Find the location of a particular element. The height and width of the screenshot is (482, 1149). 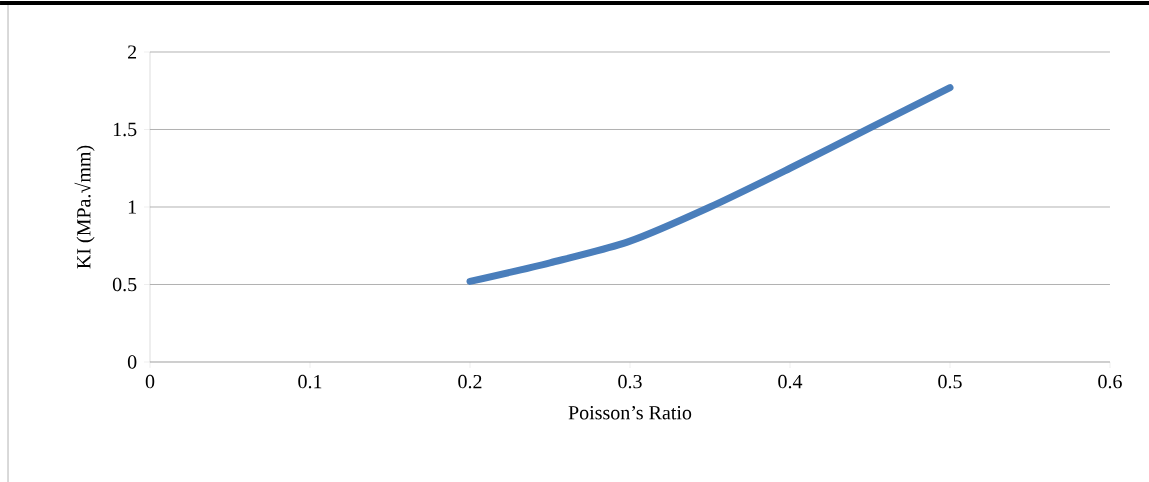

x-tick-label: 0.5 is located at coordinates (950, 381).